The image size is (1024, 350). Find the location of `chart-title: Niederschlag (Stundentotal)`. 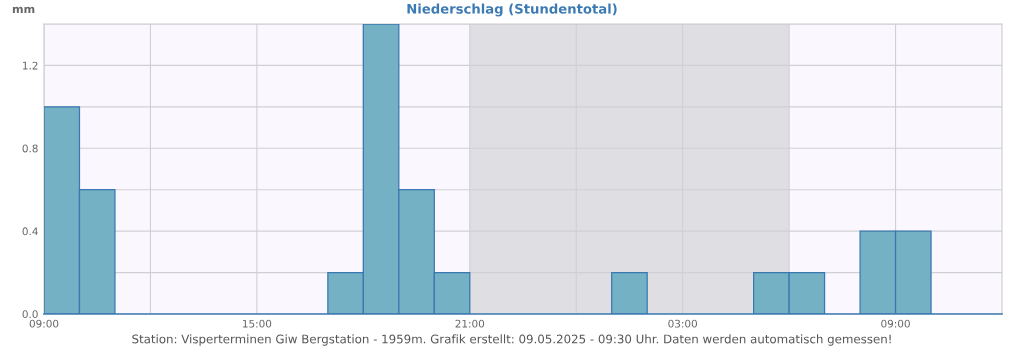

chart-title: Niederschlag (Stundentotal) is located at coordinates (512, 10).